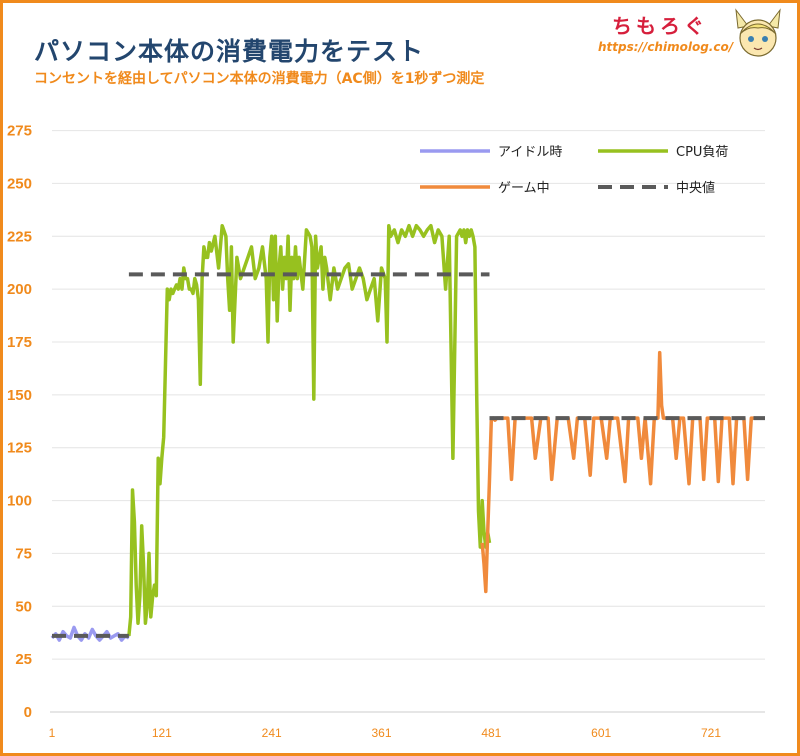 Image resolution: width=800 pixels, height=756 pixels. I want to click on y-tick-label: 75, so click(23, 553).